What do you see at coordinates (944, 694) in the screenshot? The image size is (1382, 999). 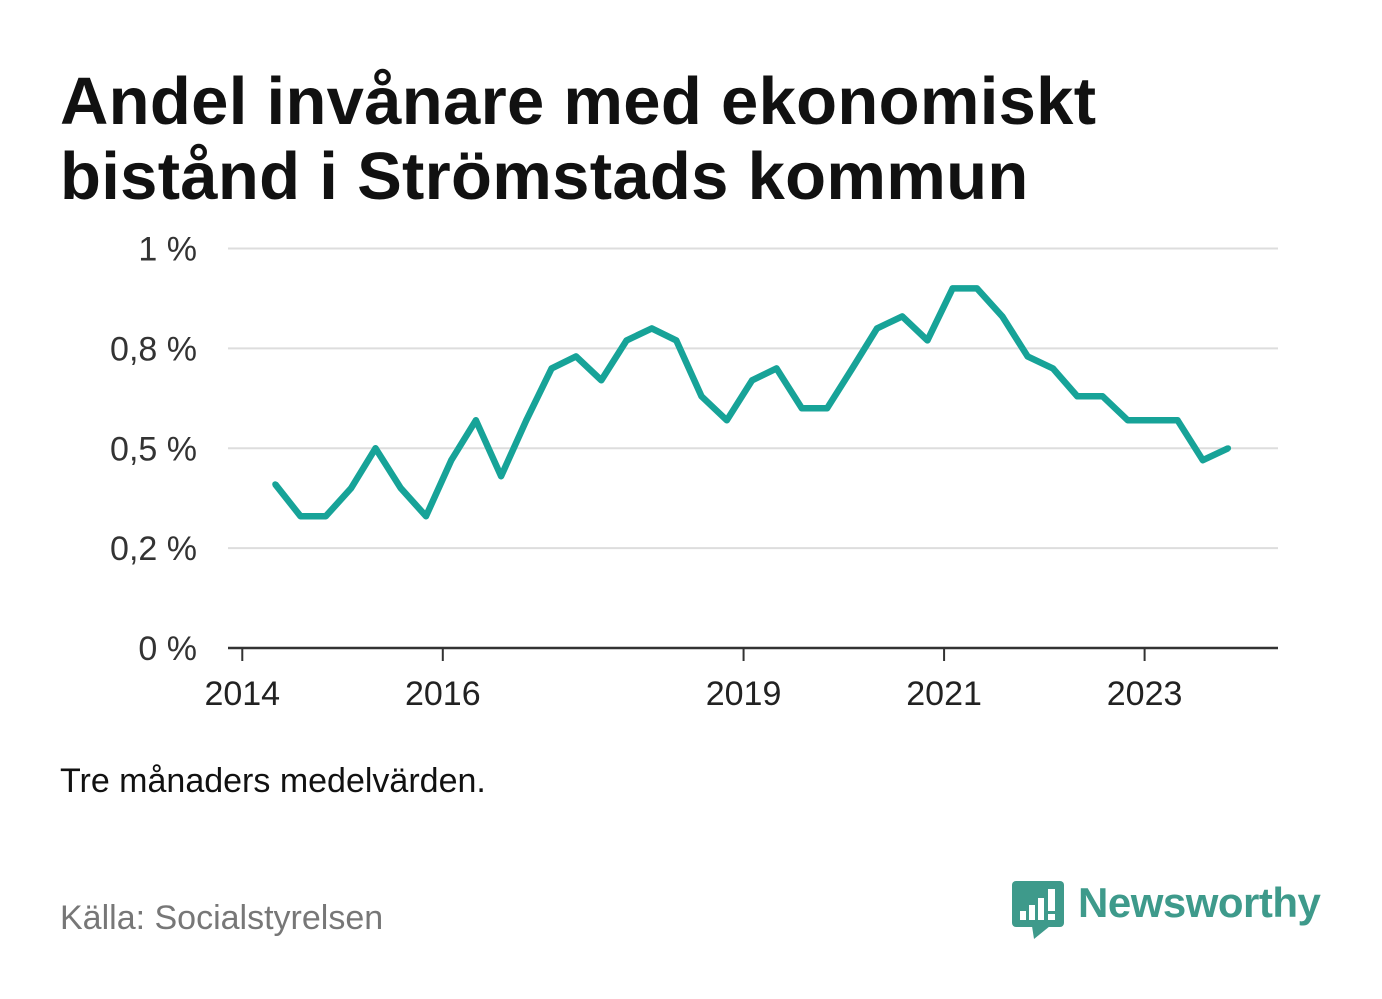 I see `x-tick-label: 2021` at bounding box center [944, 694].